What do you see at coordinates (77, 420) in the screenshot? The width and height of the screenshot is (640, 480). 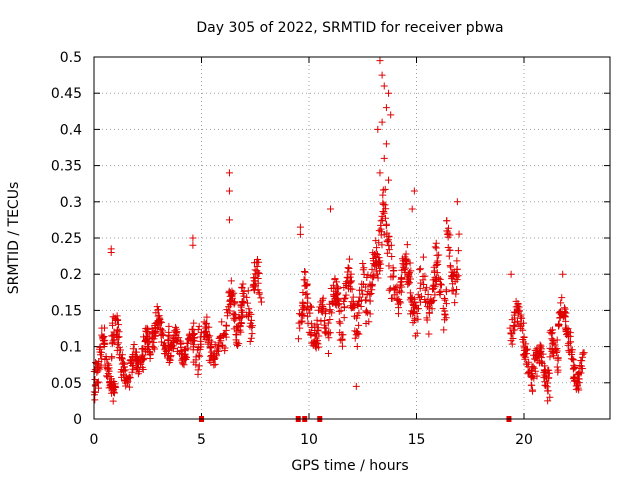 I see `y-tick-label: 0` at bounding box center [77, 420].